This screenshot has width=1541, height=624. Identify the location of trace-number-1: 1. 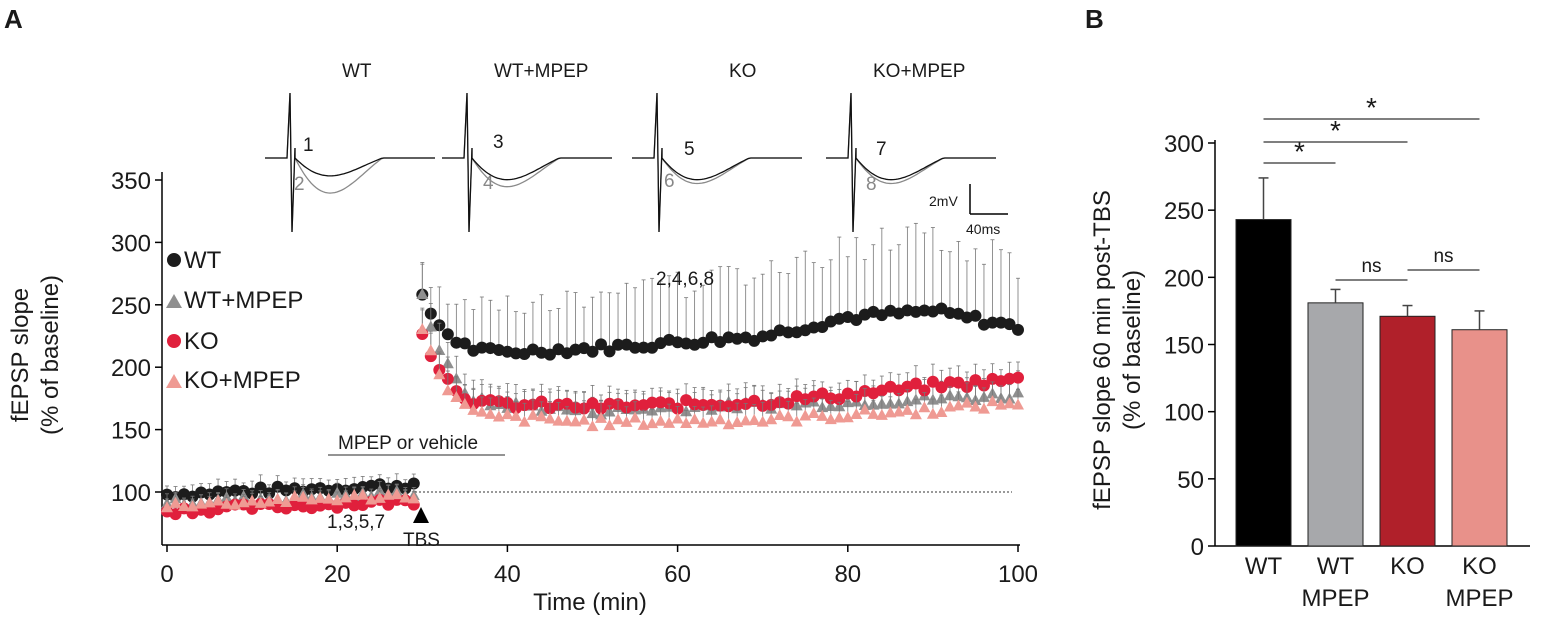
(308, 145).